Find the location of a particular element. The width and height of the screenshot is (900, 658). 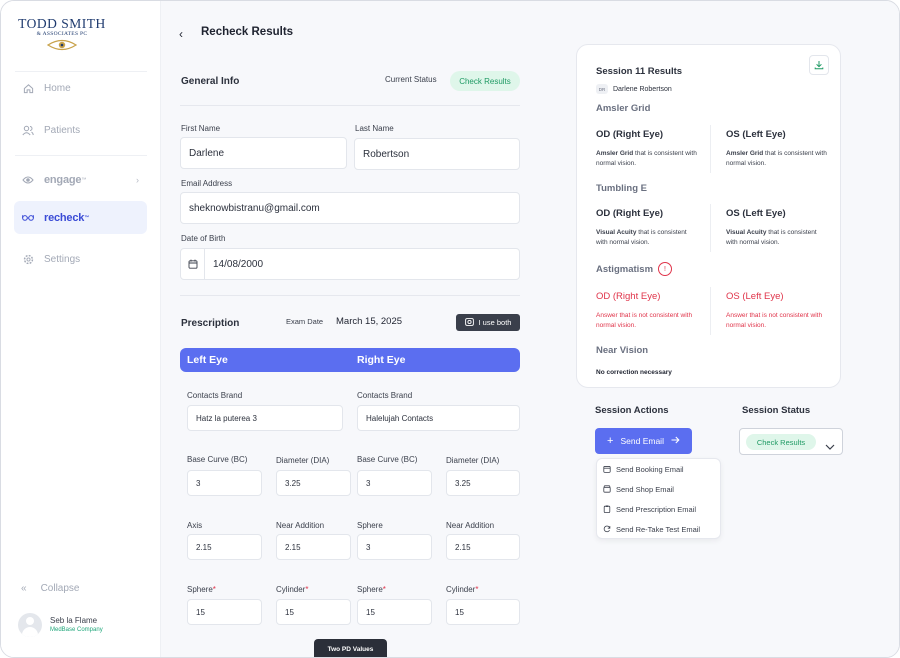

collapse-button: « Collapse is located at coordinates (50, 588).